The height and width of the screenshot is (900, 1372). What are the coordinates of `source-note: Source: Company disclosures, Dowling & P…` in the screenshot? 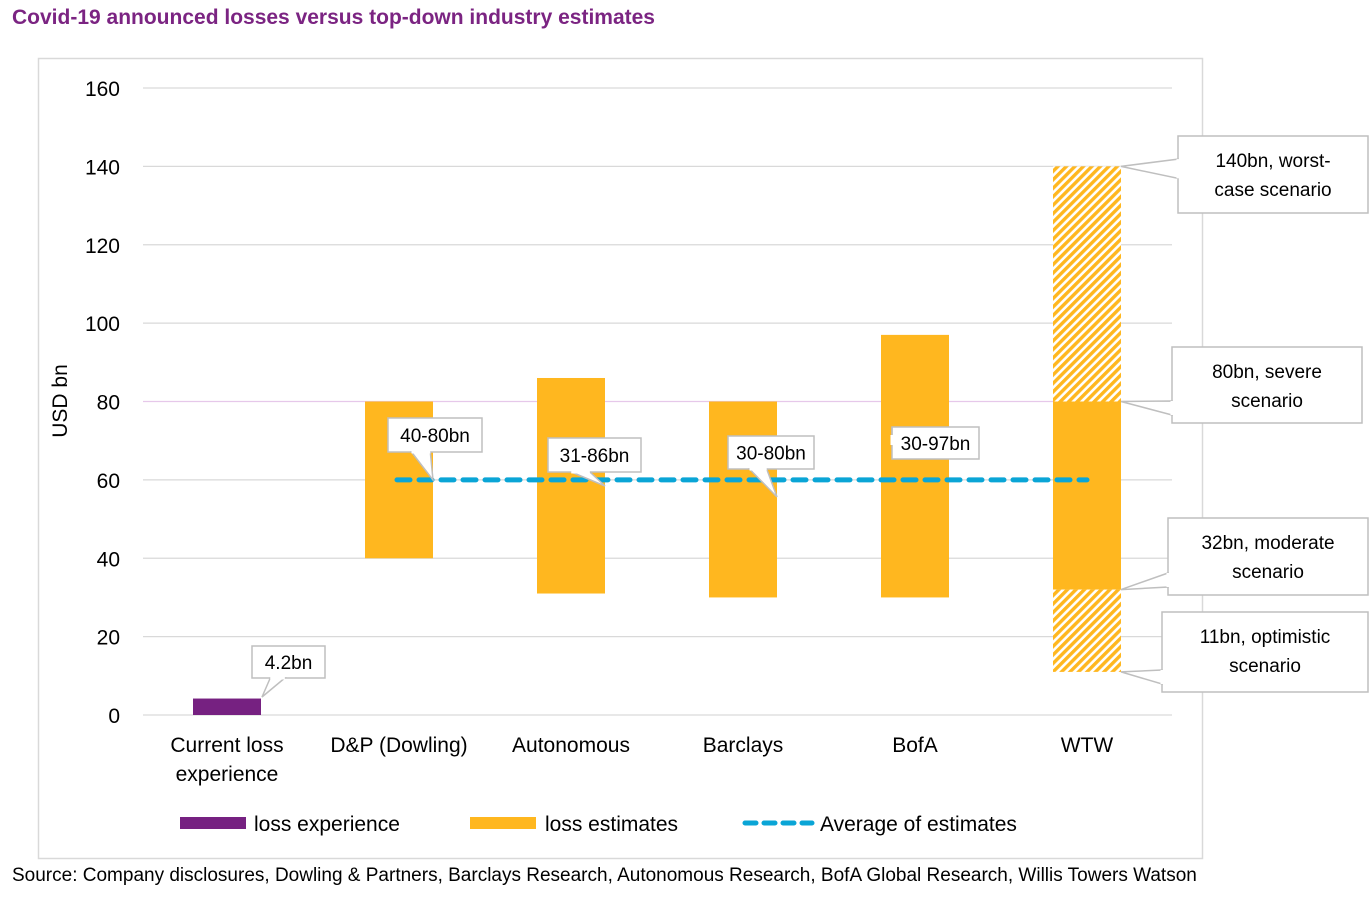 It's located at (604, 875).